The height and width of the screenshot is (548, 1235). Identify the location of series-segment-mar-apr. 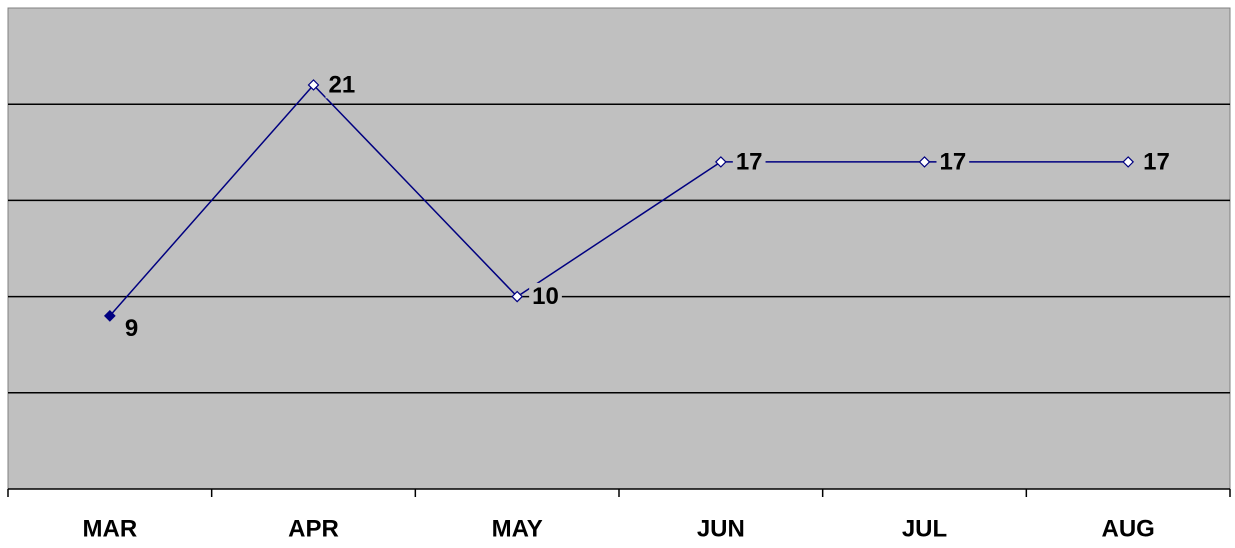
(212, 200).